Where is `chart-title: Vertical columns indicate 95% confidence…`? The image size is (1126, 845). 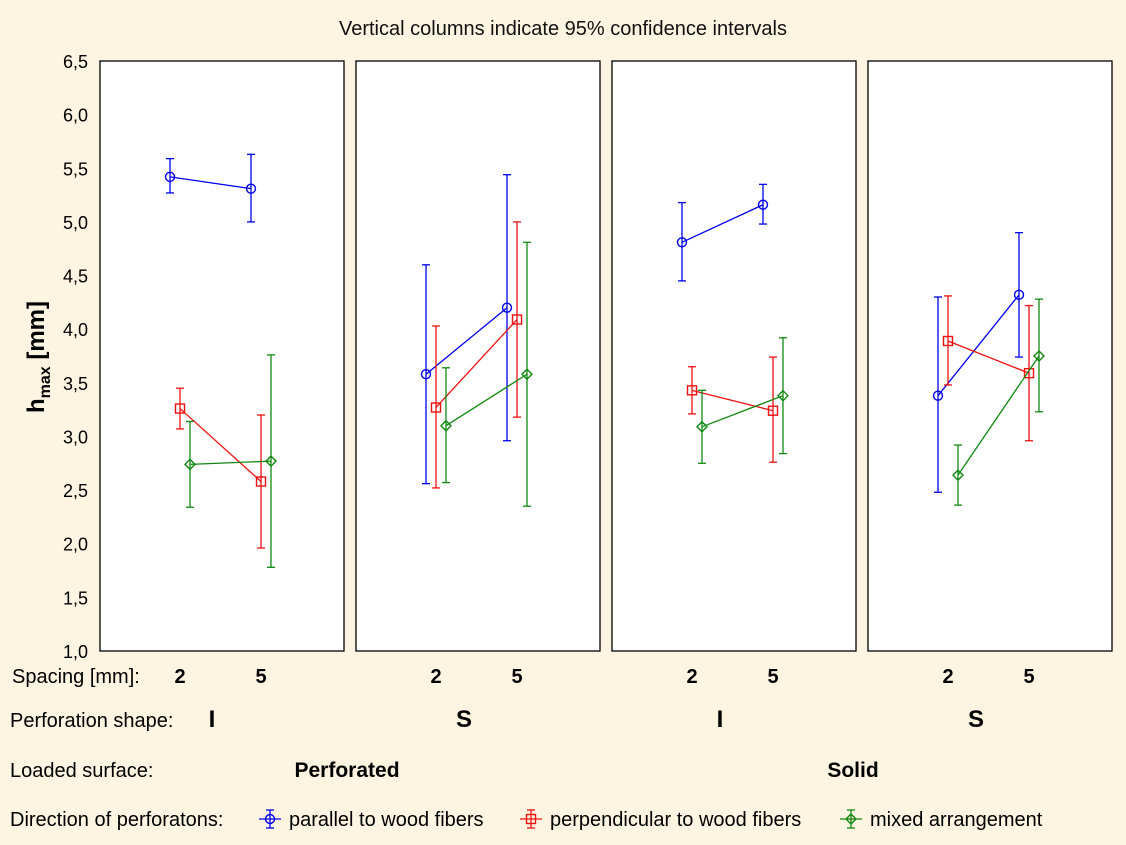 chart-title: Vertical columns indicate 95% confidence… is located at coordinates (563, 29).